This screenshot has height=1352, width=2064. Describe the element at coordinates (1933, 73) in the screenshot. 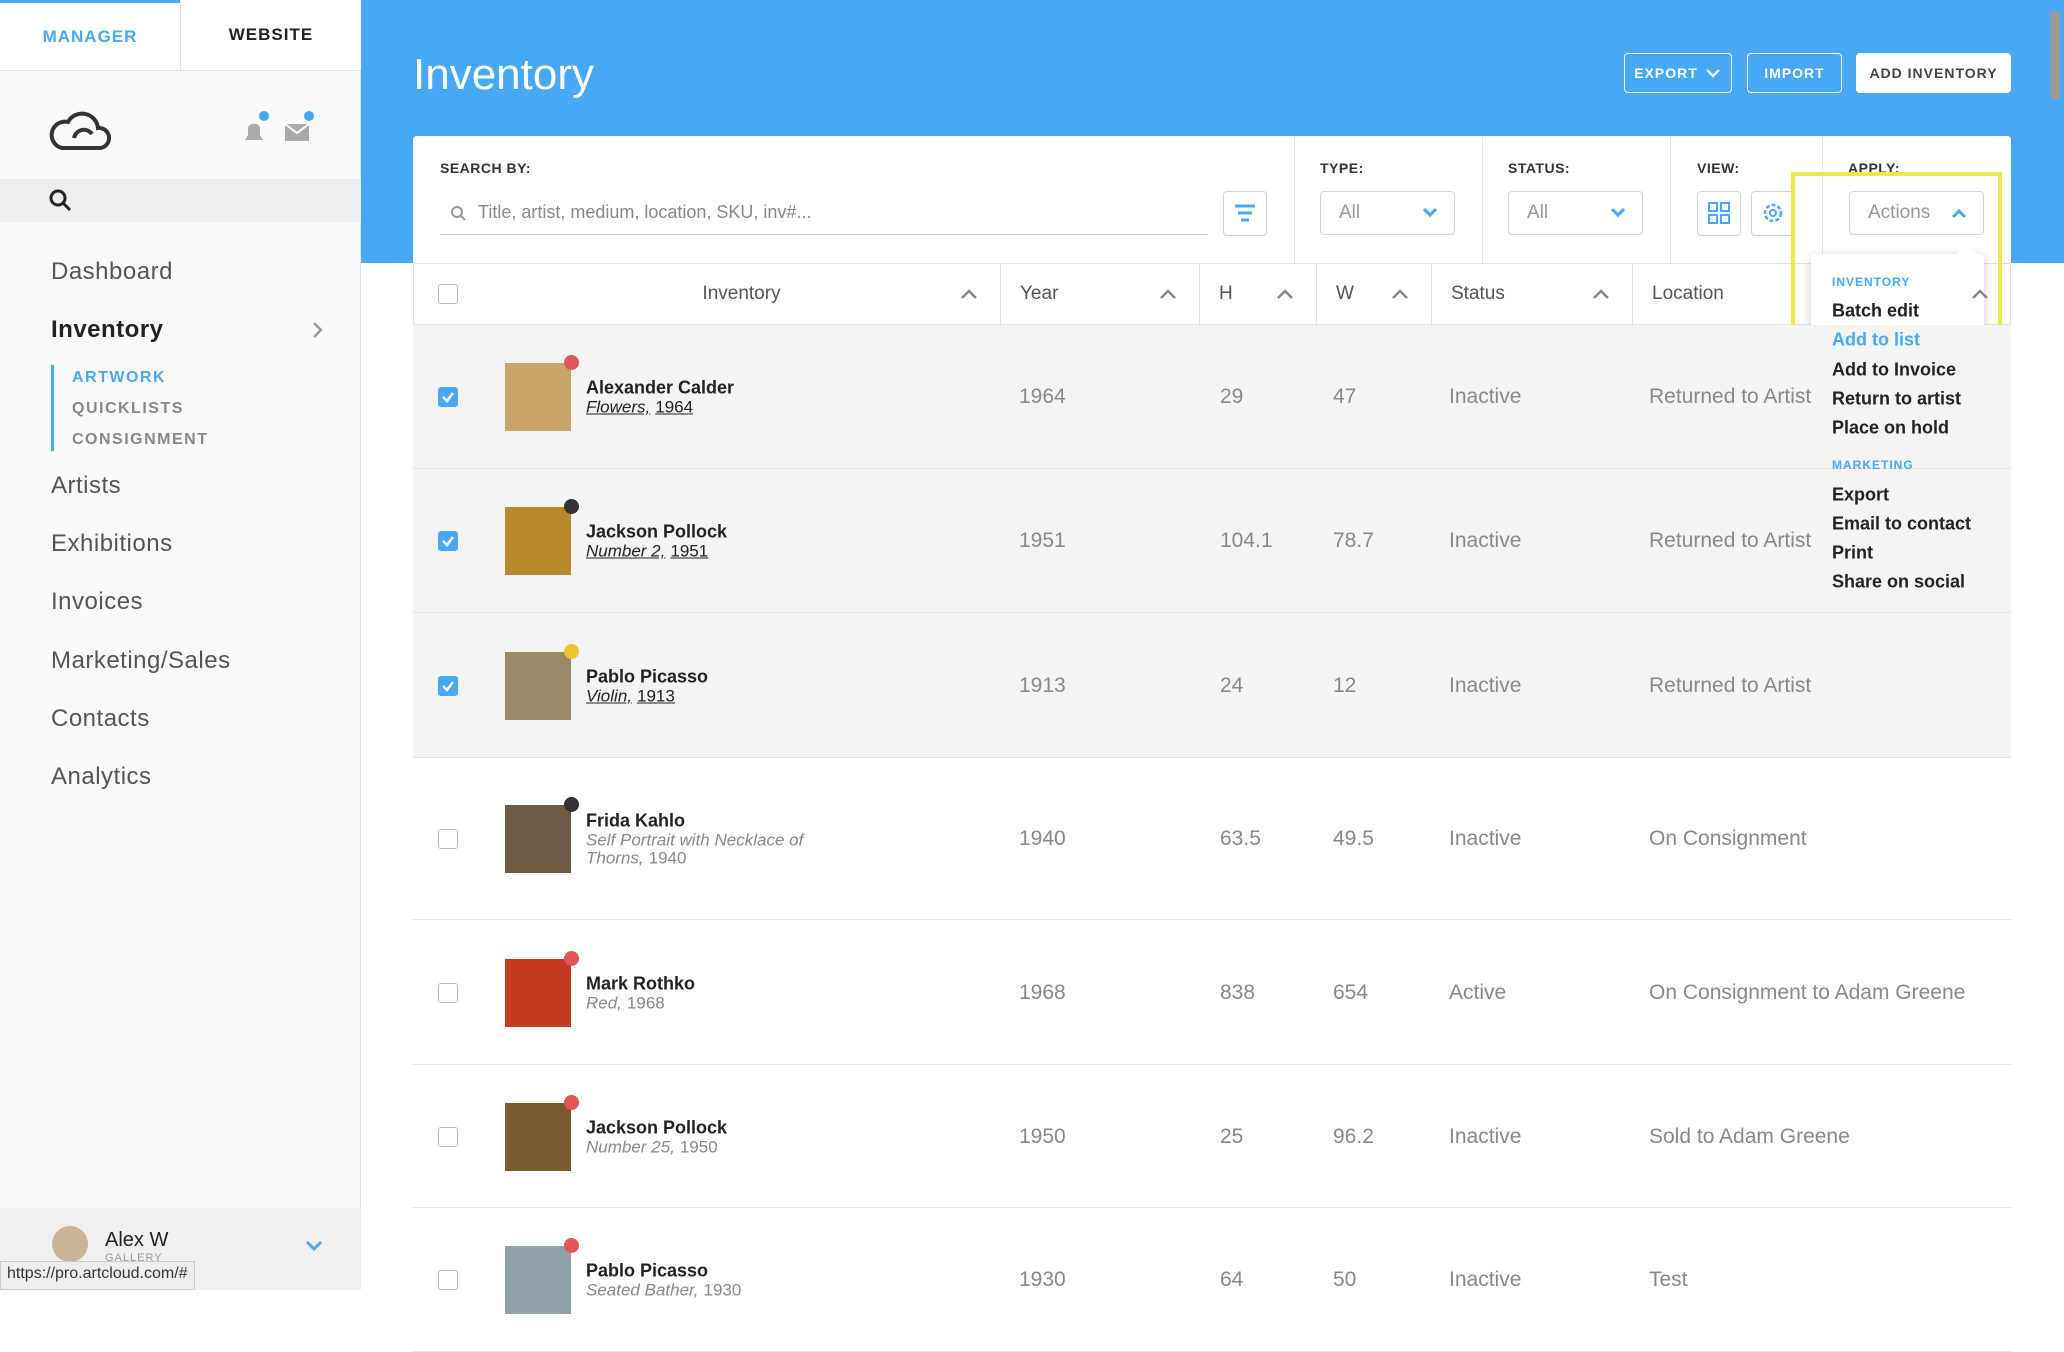

I see `add-button: ADD INVENTORY` at that location.